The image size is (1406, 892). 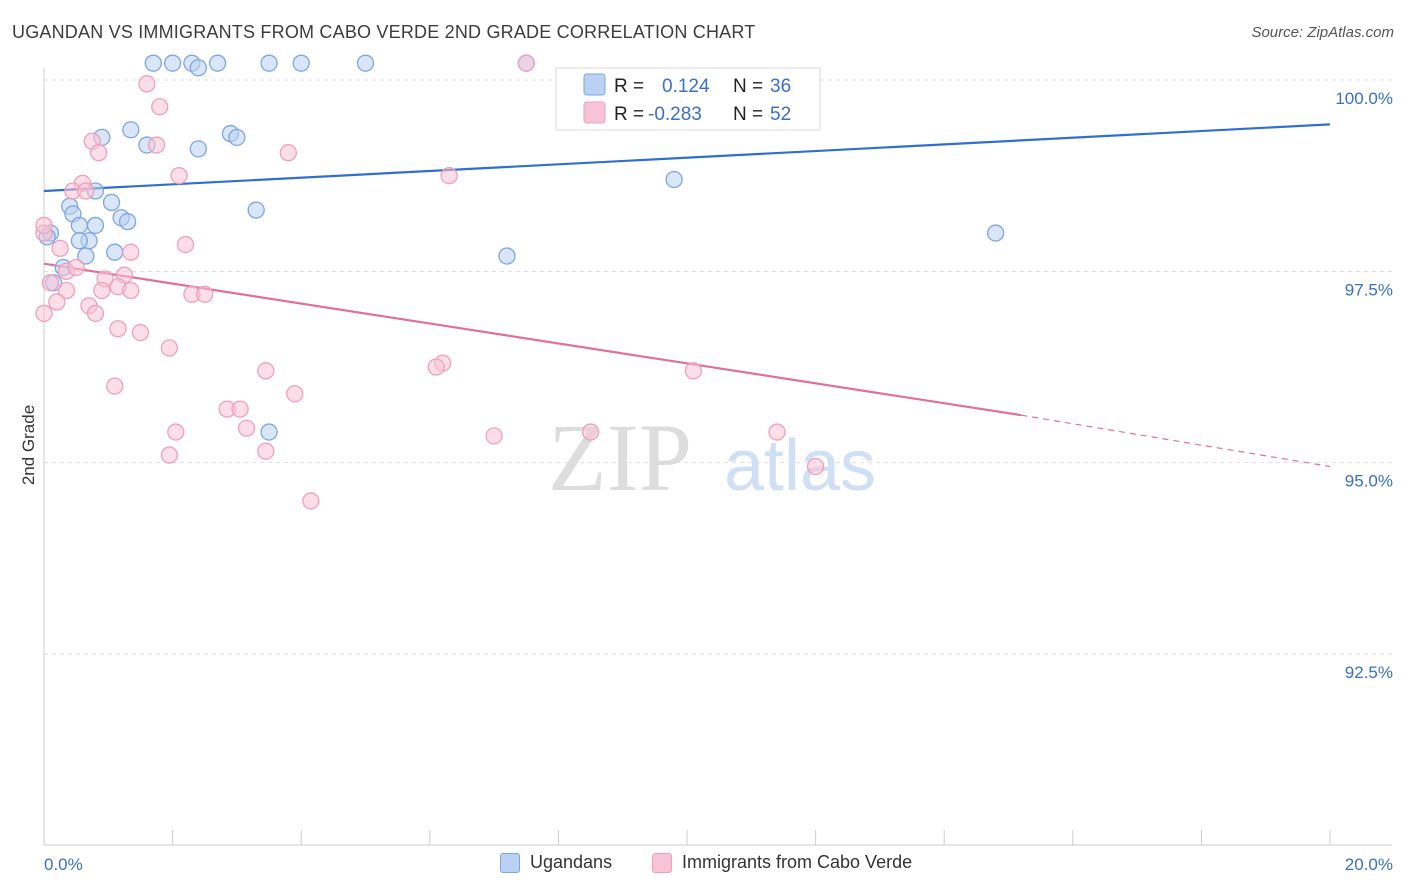 I want to click on correlation-legend: R = 0.124 N = 36 R = -0.283 N = 52, so click(x=688, y=99).